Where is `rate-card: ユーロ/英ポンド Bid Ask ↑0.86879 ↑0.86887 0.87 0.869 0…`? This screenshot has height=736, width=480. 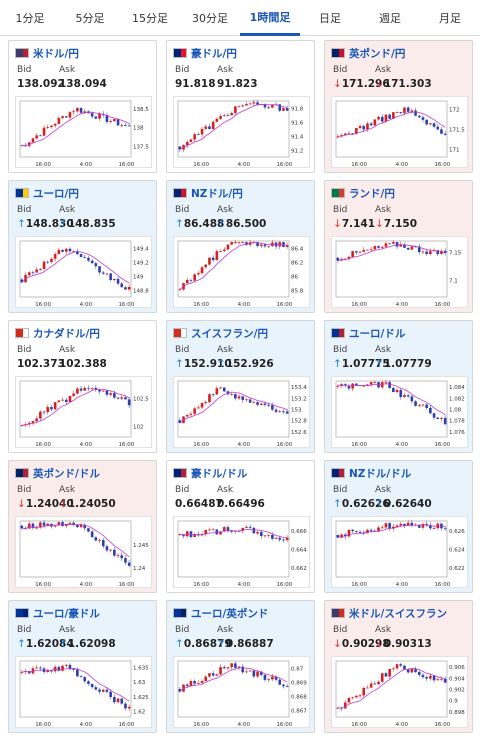
rate-card: ユーロ/英ポンド Bid Ask ↑0.86879 ↑0.86887 0.87 0.869 0… is located at coordinates (240, 666).